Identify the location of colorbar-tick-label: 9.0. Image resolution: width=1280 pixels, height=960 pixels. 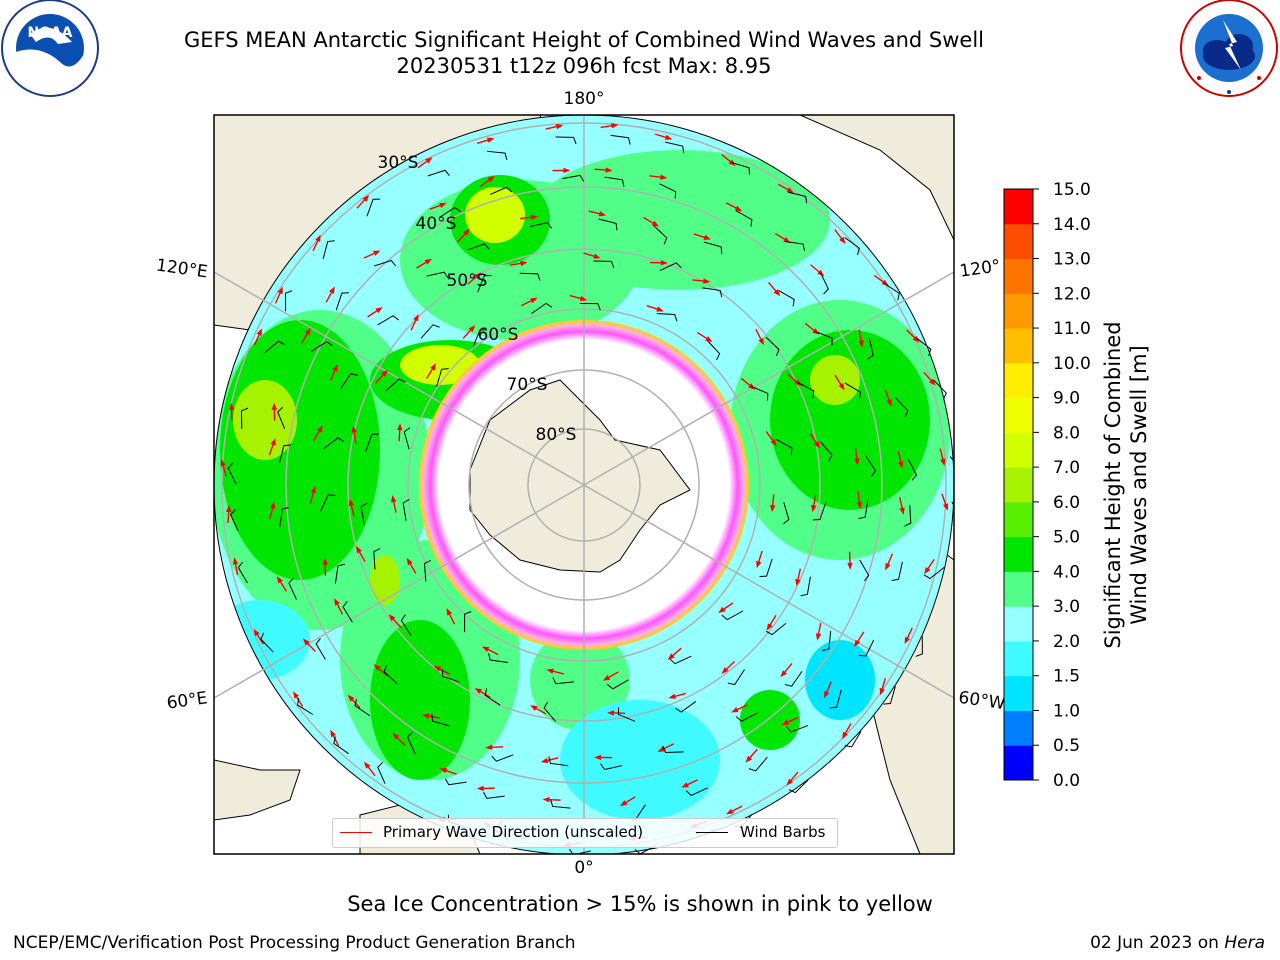
(1066, 399).